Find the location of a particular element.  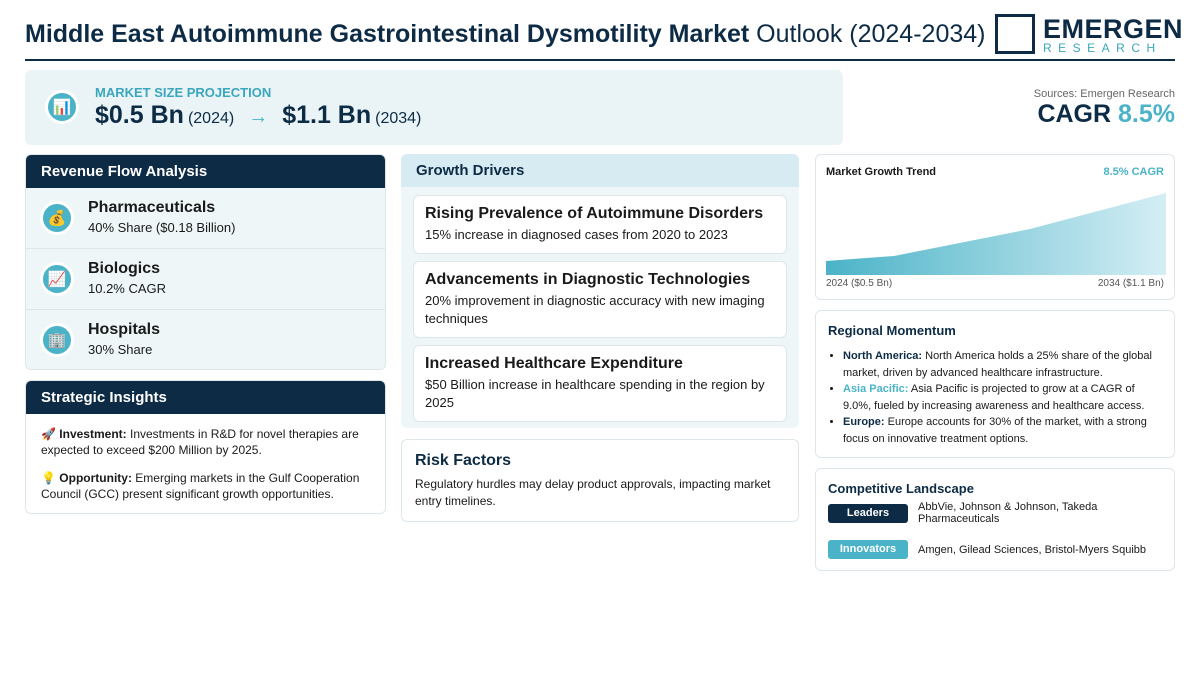

summary: Sources: Emergen Research CAGR 8.5% is located at coordinates (1104, 108).